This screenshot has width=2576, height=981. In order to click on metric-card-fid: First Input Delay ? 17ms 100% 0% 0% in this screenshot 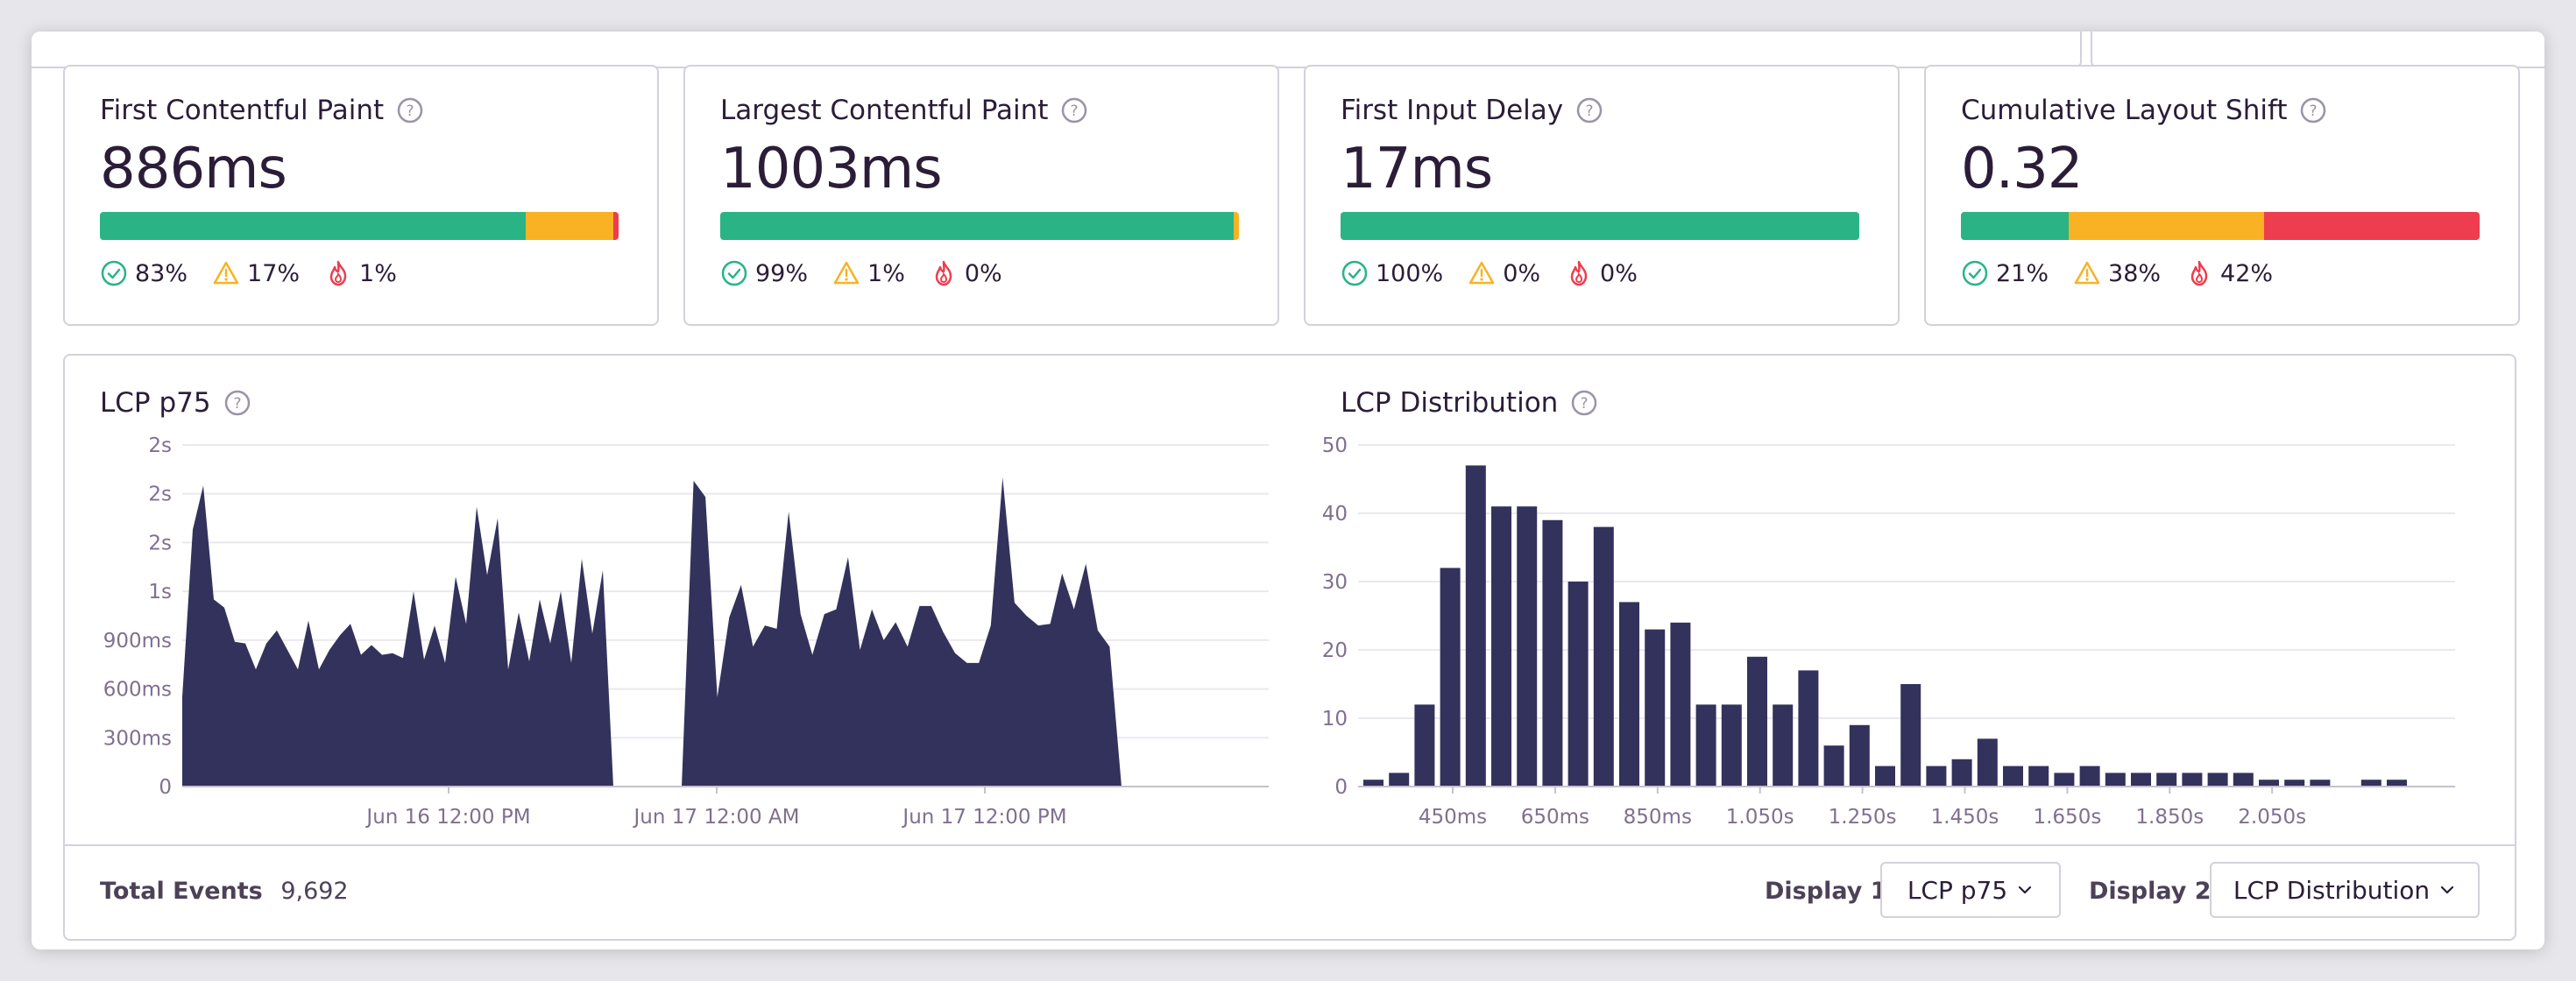, I will do `click(1602, 195)`.